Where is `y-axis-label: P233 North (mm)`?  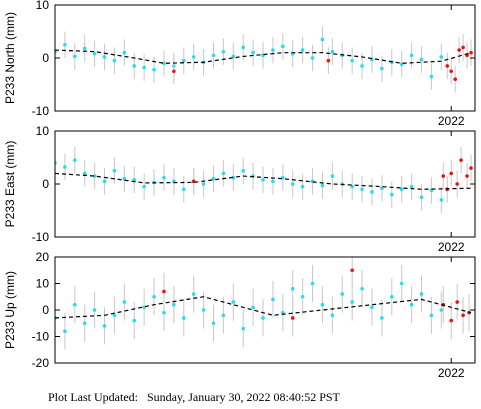
y-axis-label: P233 North (mm) is located at coordinates (10, 58).